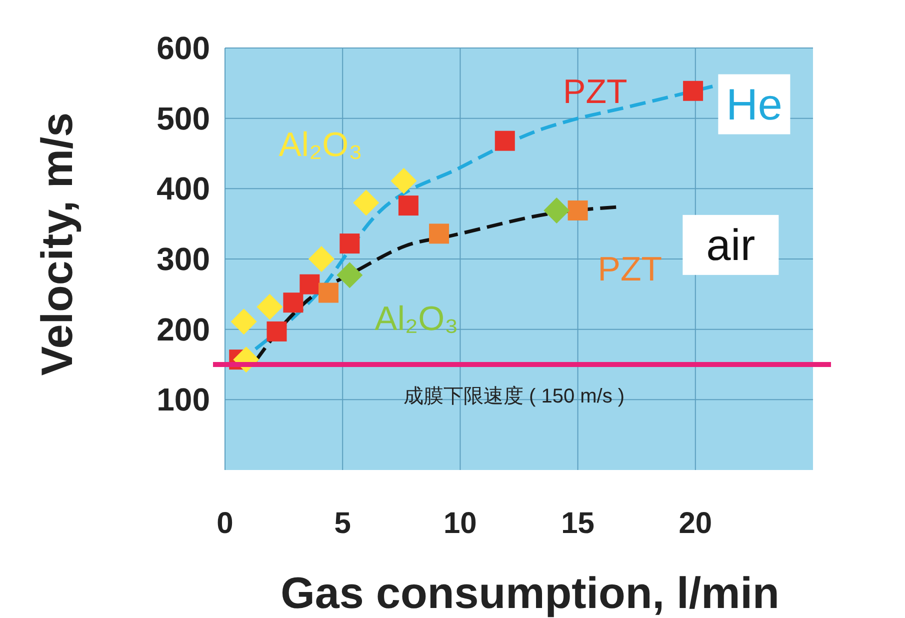  I want to click on y-tick-label: 400, so click(183, 188).